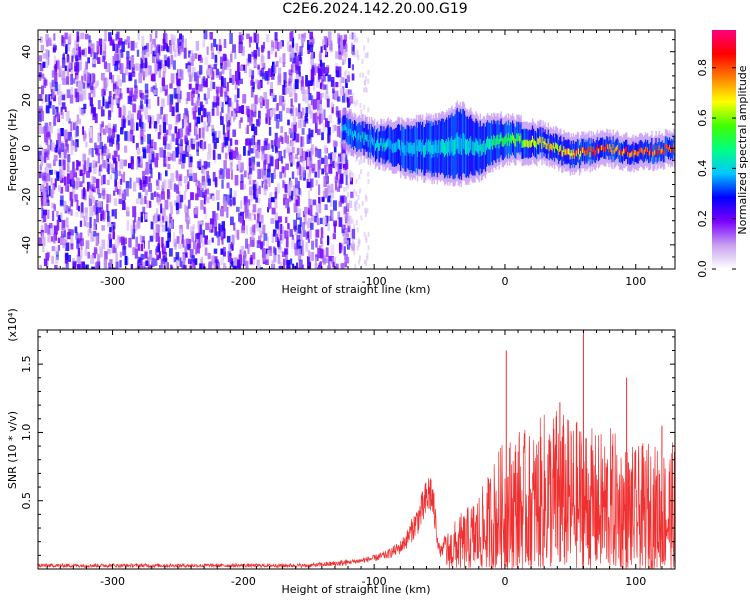  Describe the element at coordinates (504, 281) in the screenshot. I see `top-x-tick-label: 0` at that location.